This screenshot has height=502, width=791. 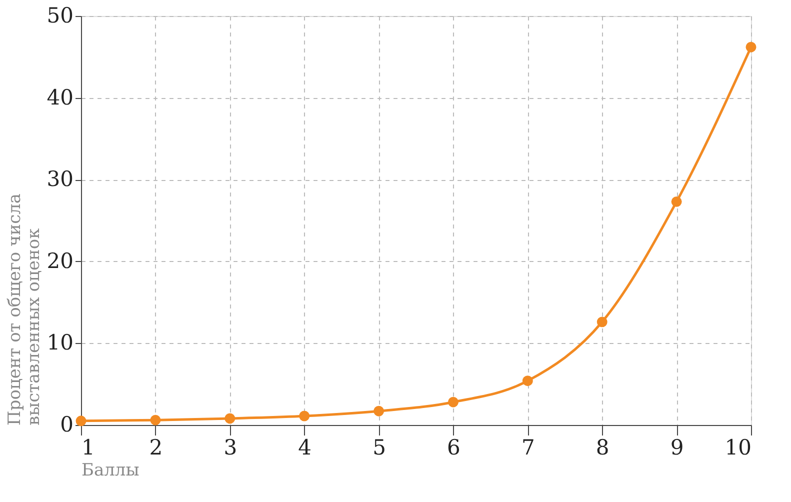 I want to click on y-tick-label: 10, so click(x=60, y=342).